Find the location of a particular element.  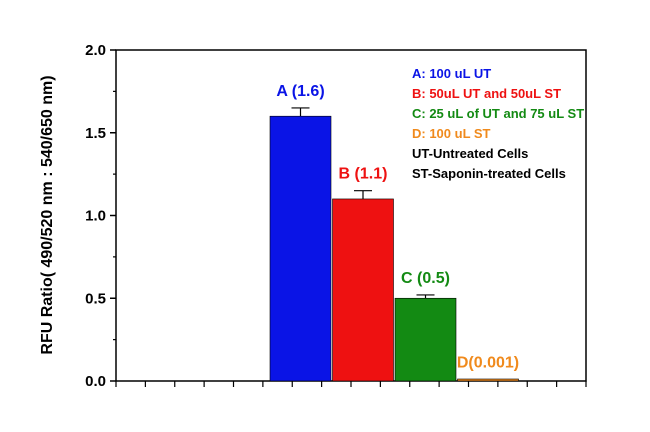

y-tick-label: 1.0 is located at coordinates (95, 216).